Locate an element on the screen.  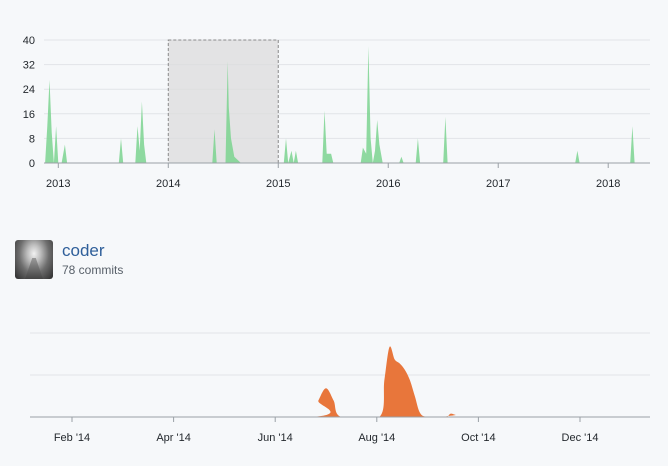
overview-x-tick-label: 2015 is located at coordinates (278, 184).